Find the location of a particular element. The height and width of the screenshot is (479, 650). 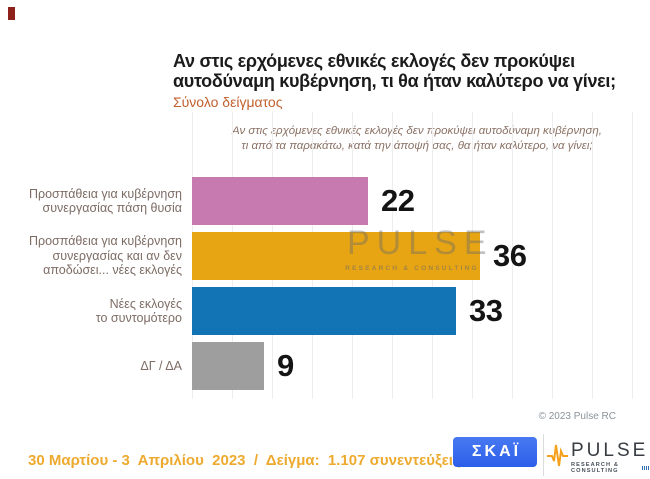

skai-logo: ΣΚΑΪ is located at coordinates (495, 452).